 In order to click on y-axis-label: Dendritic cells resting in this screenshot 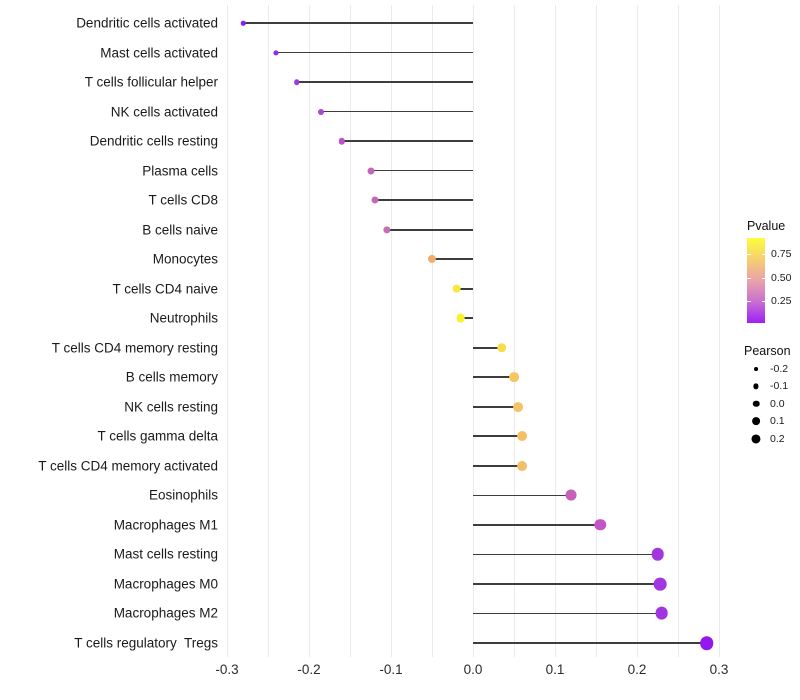, I will do `click(153, 141)`.